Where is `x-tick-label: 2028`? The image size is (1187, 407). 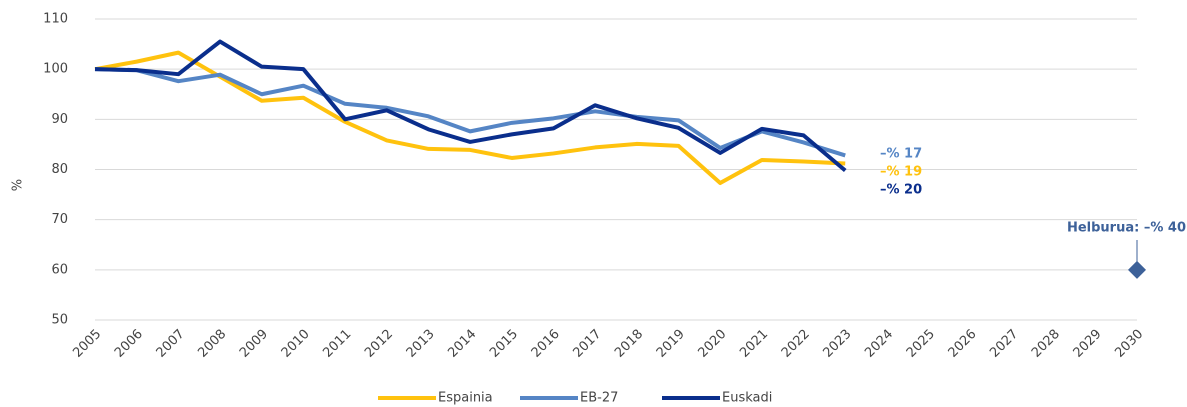
x-tick-label: 2028 is located at coordinates (1046, 344).